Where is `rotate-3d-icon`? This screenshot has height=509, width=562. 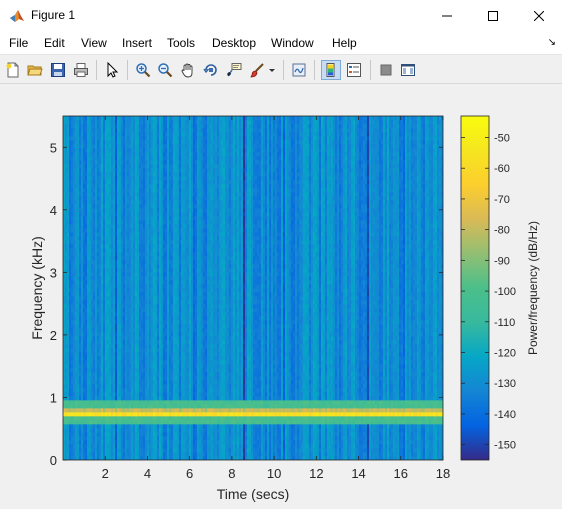 rotate-3d-icon is located at coordinates (211, 70).